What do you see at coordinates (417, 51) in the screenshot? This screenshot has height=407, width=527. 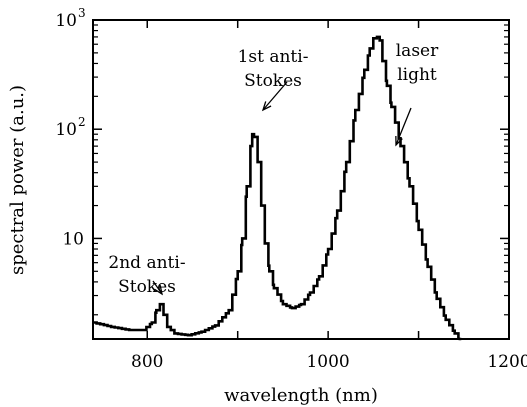 I see `annotation-label: laser` at bounding box center [417, 51].